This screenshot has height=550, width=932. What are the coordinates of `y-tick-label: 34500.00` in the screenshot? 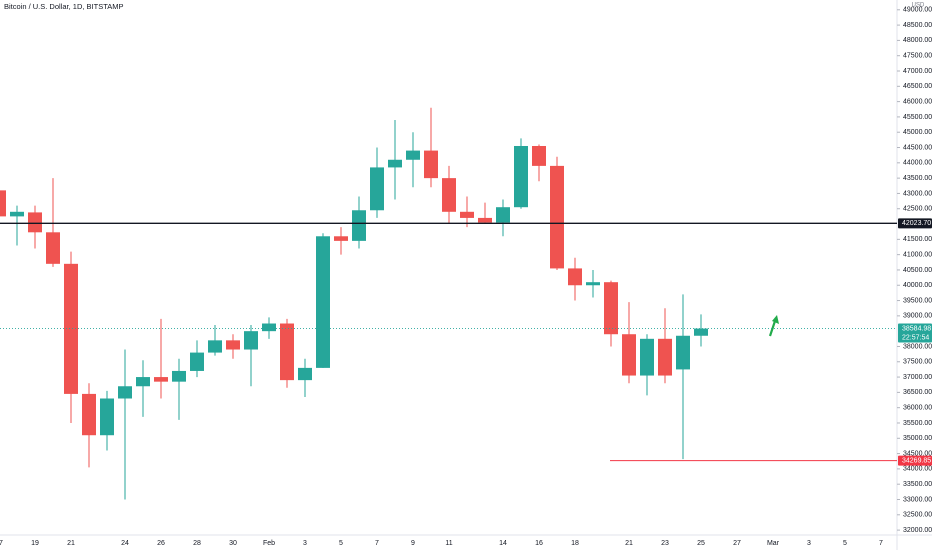 It's located at (917, 453).